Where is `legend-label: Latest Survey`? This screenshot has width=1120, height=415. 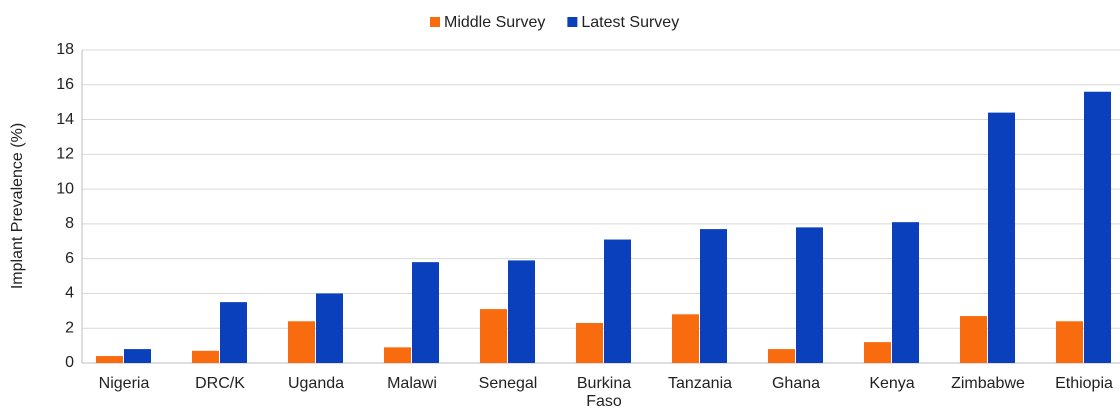
legend-label: Latest Survey is located at coordinates (630, 22).